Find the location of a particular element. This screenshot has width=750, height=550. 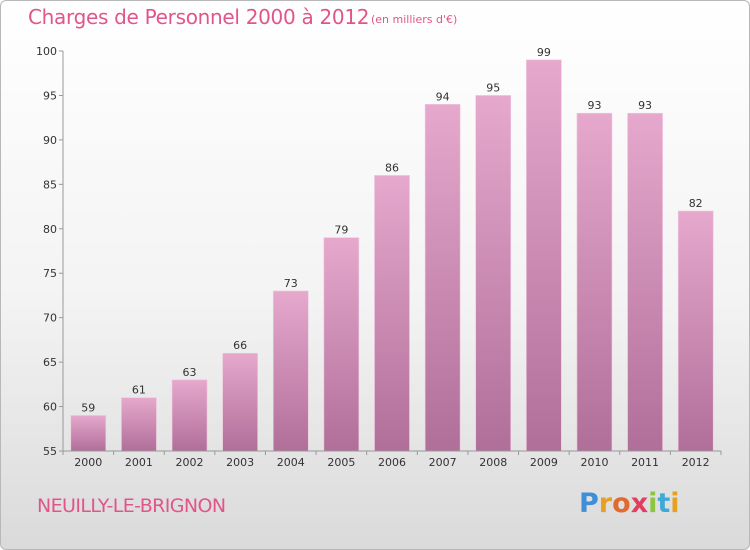

x-tick-label: 2007 is located at coordinates (443, 462).